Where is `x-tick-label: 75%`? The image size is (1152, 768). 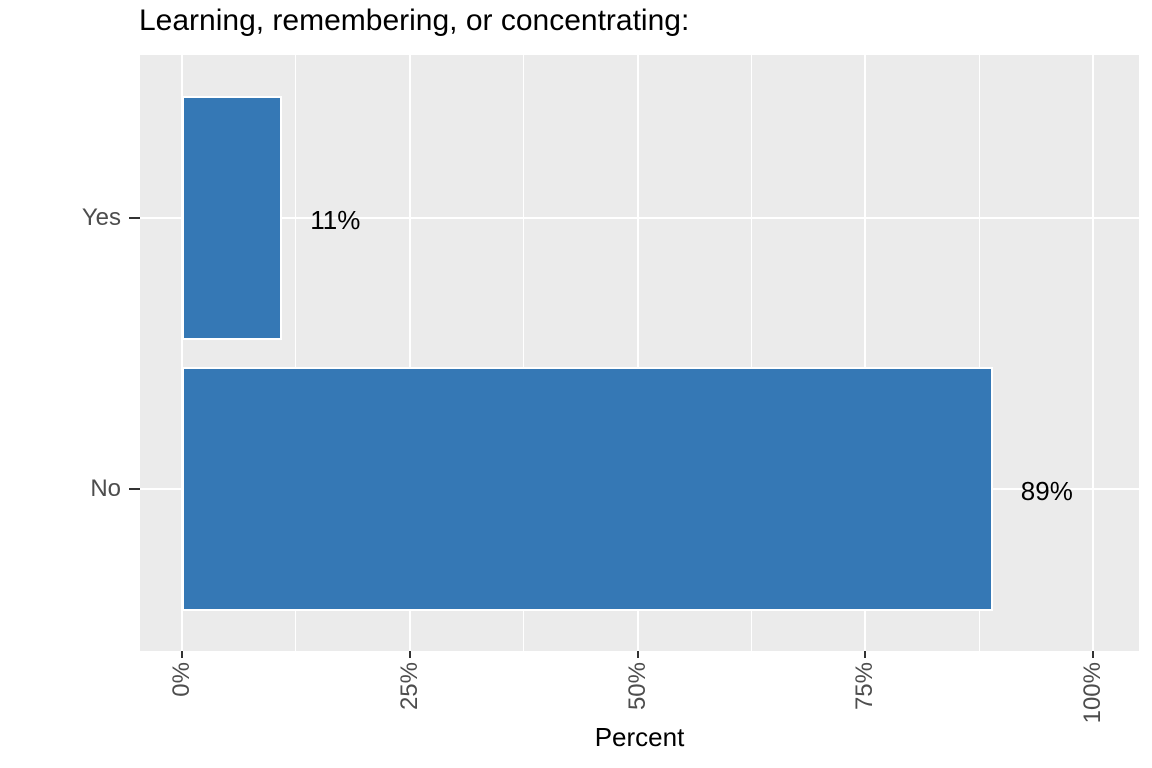
x-tick-label: 75% is located at coordinates (865, 686).